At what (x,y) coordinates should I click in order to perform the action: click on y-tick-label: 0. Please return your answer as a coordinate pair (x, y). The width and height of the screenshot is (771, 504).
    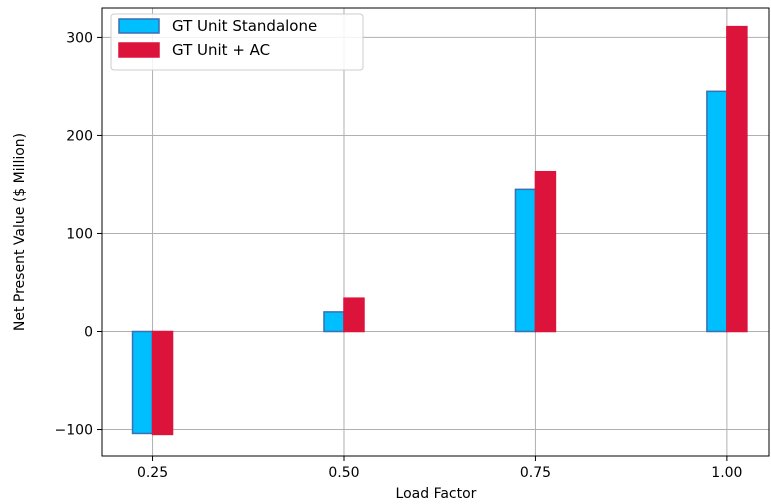
    Looking at the image, I should click on (88, 333).